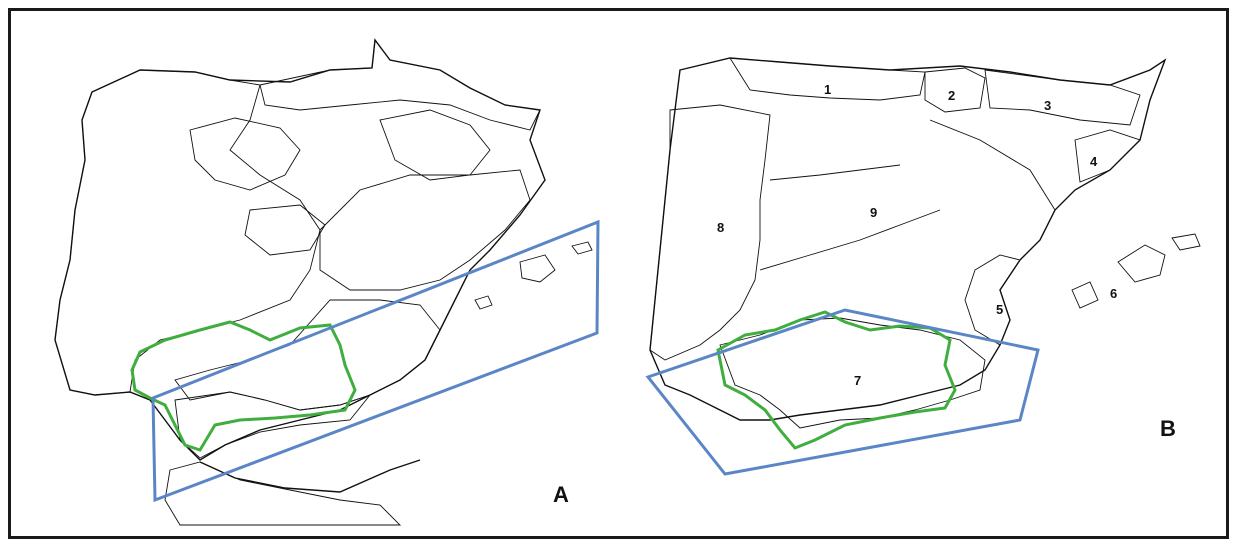  What do you see at coordinates (285, 230) in the screenshot?
I see `panel-a-tajo-basin` at bounding box center [285, 230].